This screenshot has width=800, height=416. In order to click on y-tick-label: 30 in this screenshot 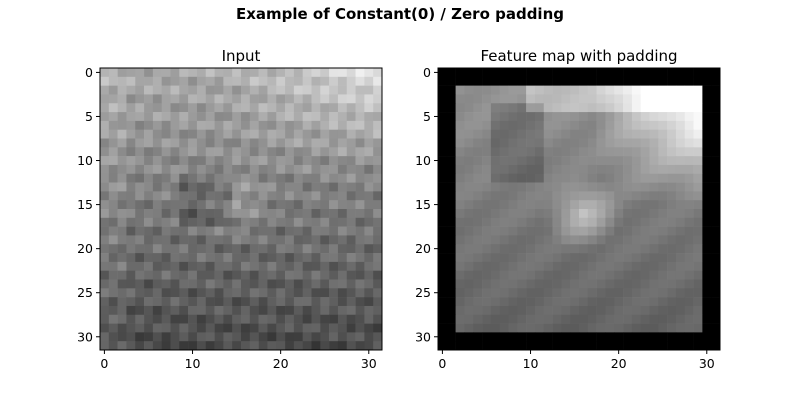, I will do `click(85, 336)`.